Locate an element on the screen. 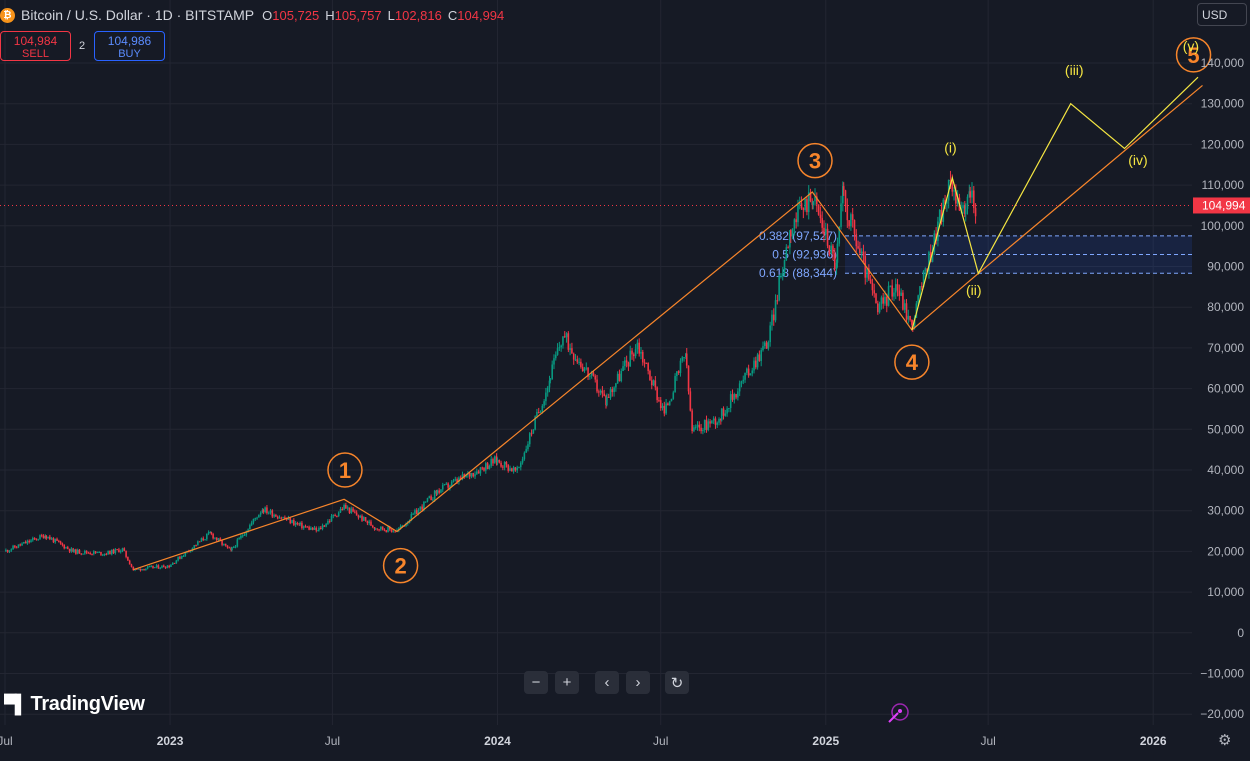 The width and height of the screenshot is (1250, 761). zoom-in-button: + is located at coordinates (567, 682).